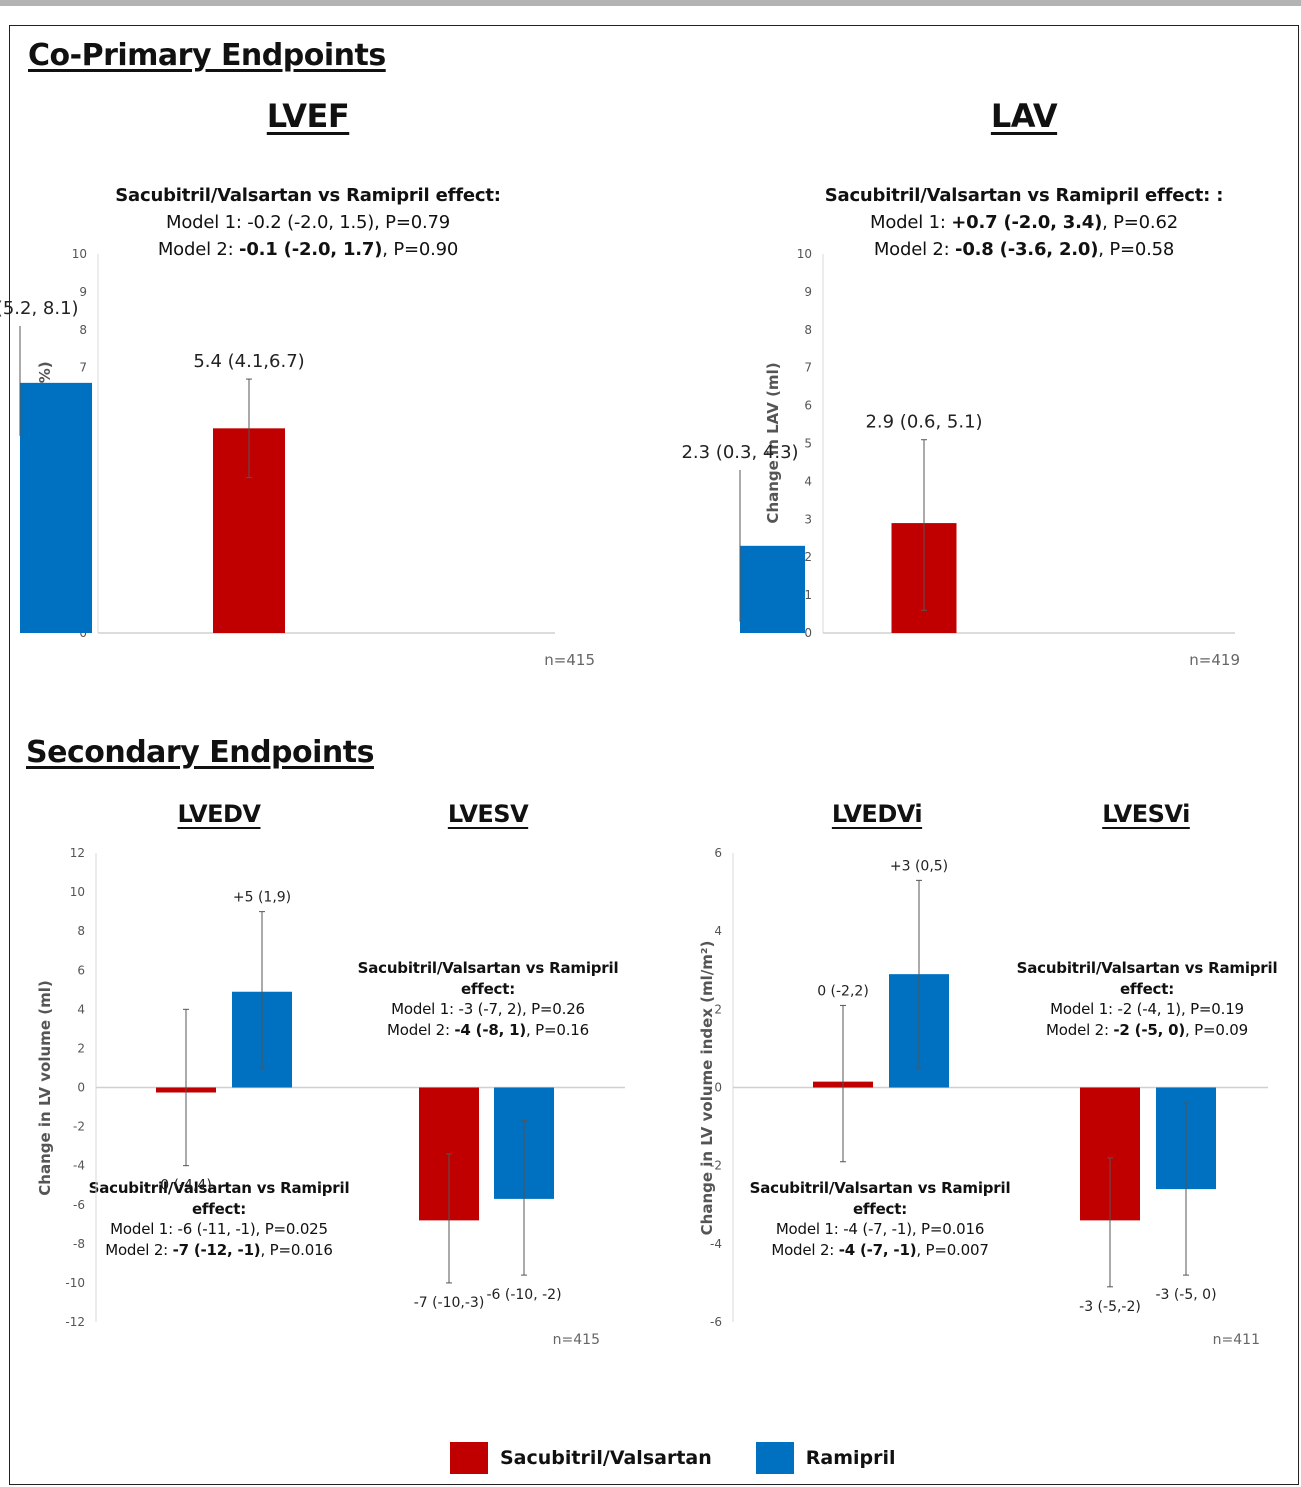 This screenshot has width=1301, height=1487. Describe the element at coordinates (308, 195) in the screenshot. I see `effect-lvef-head: Sacubitril/Valsartan vs Ramipril effect:` at that location.